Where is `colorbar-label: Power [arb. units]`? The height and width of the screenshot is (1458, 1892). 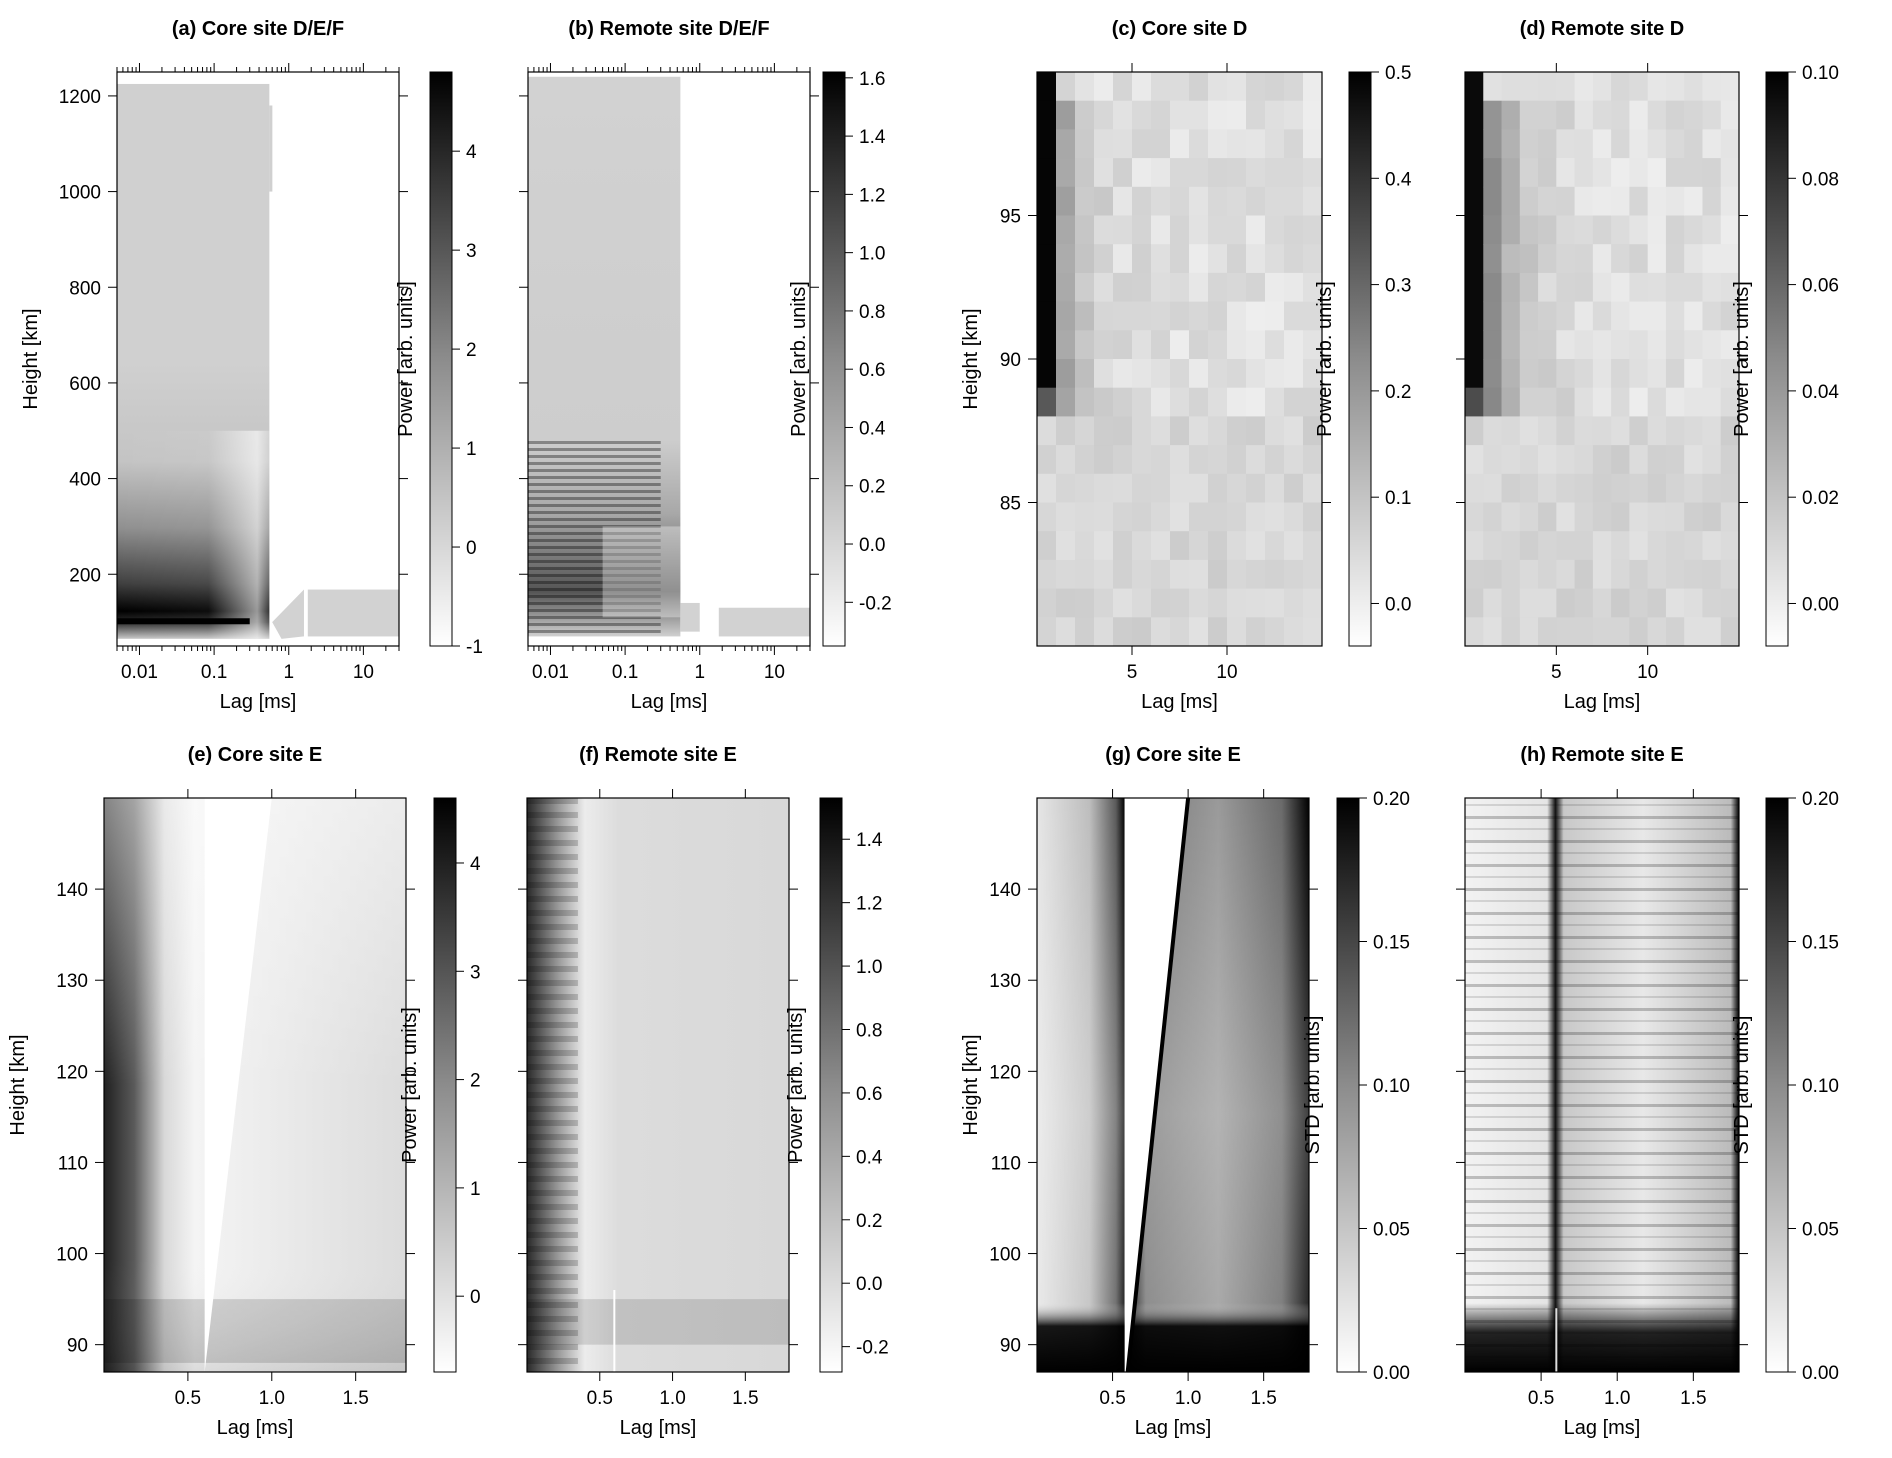 colorbar-label: Power [arb. units] is located at coordinates (1742, 359).